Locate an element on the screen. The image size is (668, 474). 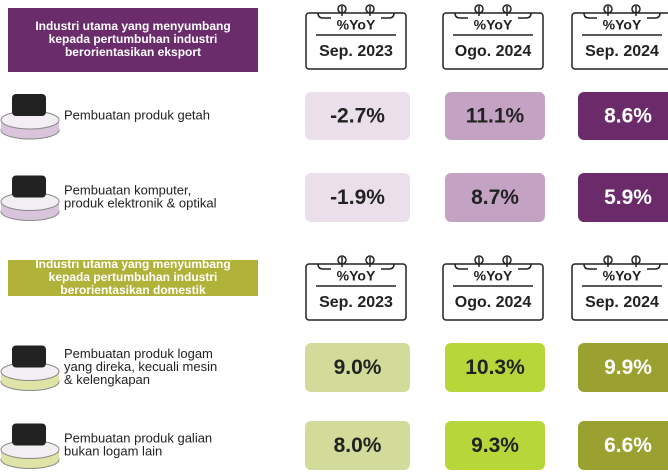
value-text: 8.6% is located at coordinates (628, 116).